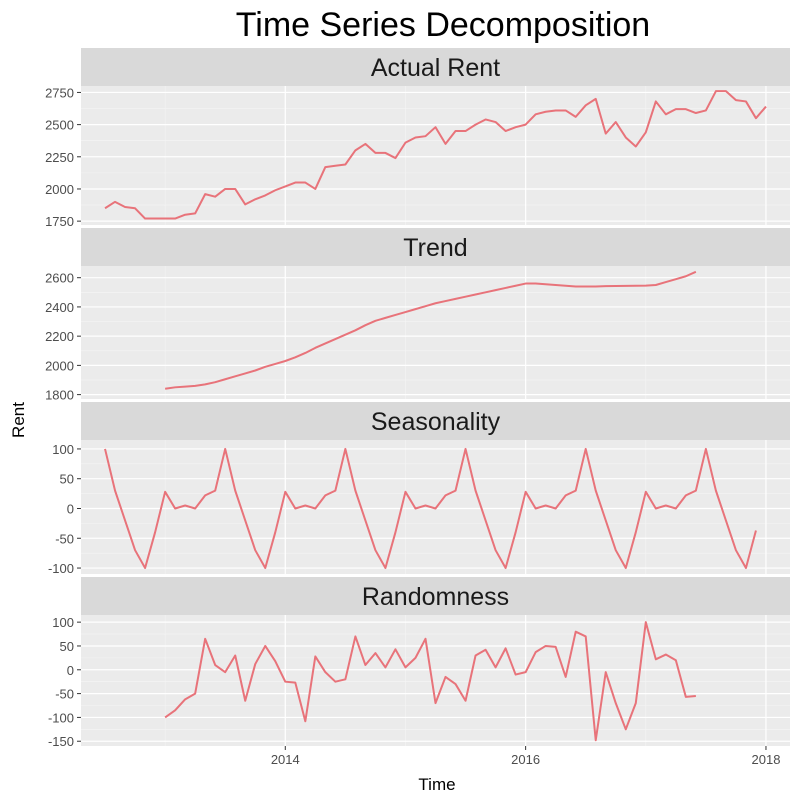  I want to click on y-tick-label: 2500, so click(59, 125).